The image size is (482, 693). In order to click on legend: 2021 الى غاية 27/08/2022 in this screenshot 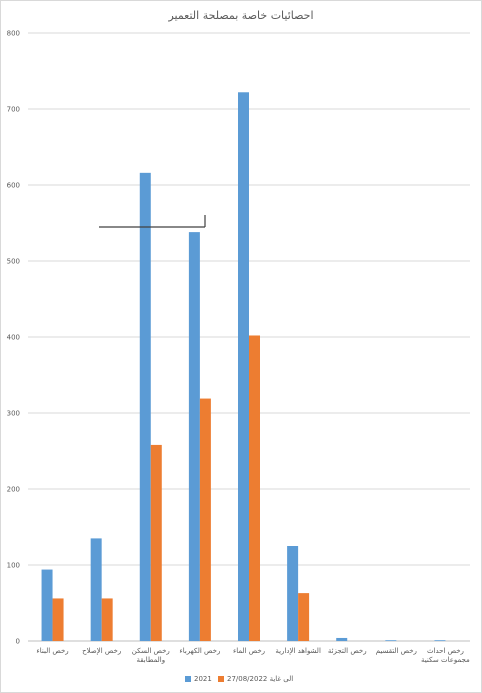, I will do `click(239, 679)`.